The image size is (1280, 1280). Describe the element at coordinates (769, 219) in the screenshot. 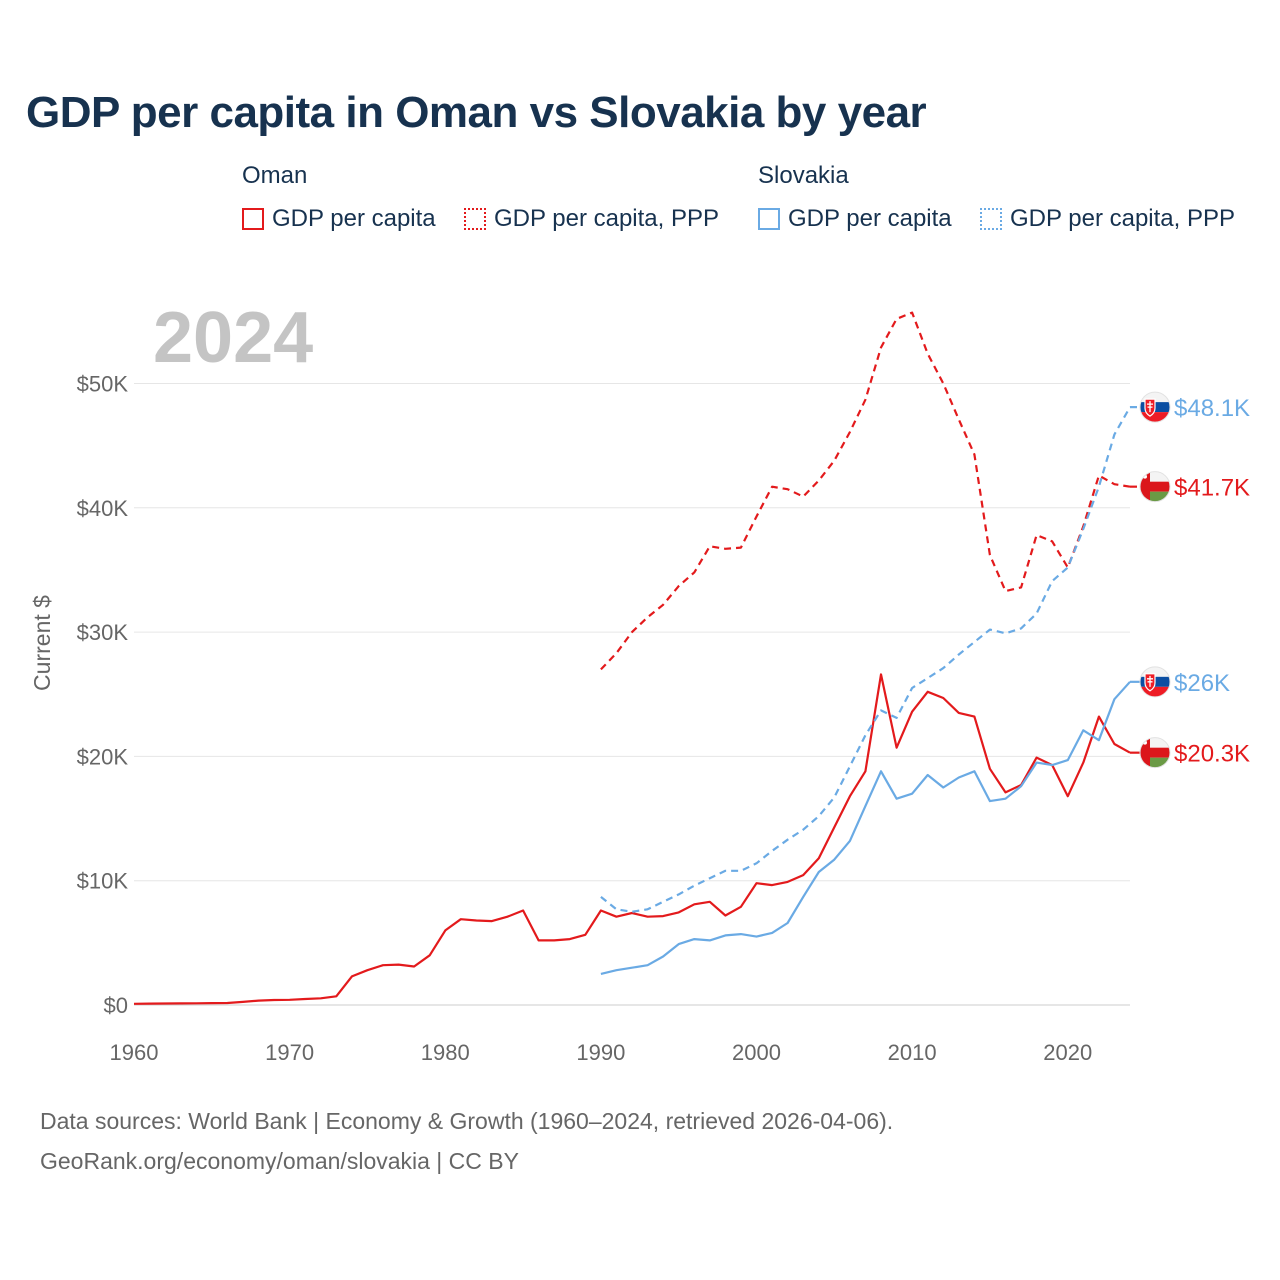

I see `legend-swatch-solid-blue` at that location.